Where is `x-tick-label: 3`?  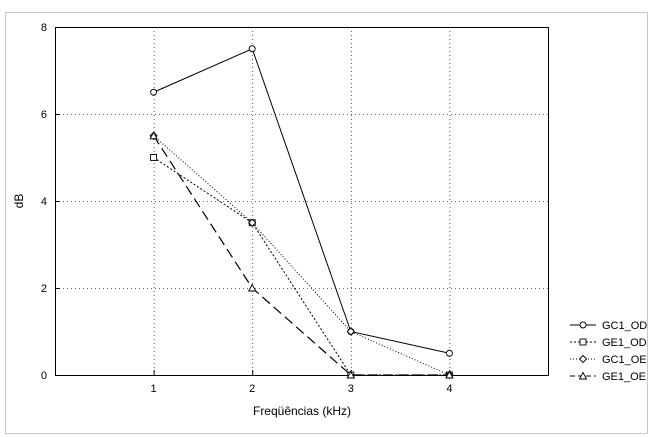
x-tick-label: 3 is located at coordinates (351, 389).